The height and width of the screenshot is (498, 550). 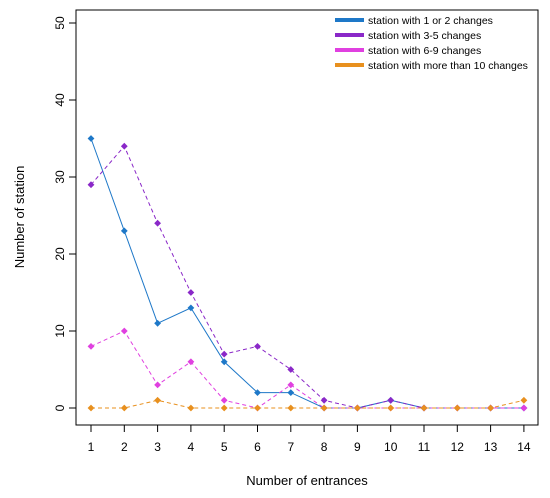 I want to click on x-tick-label: 8, so click(x=324, y=447).